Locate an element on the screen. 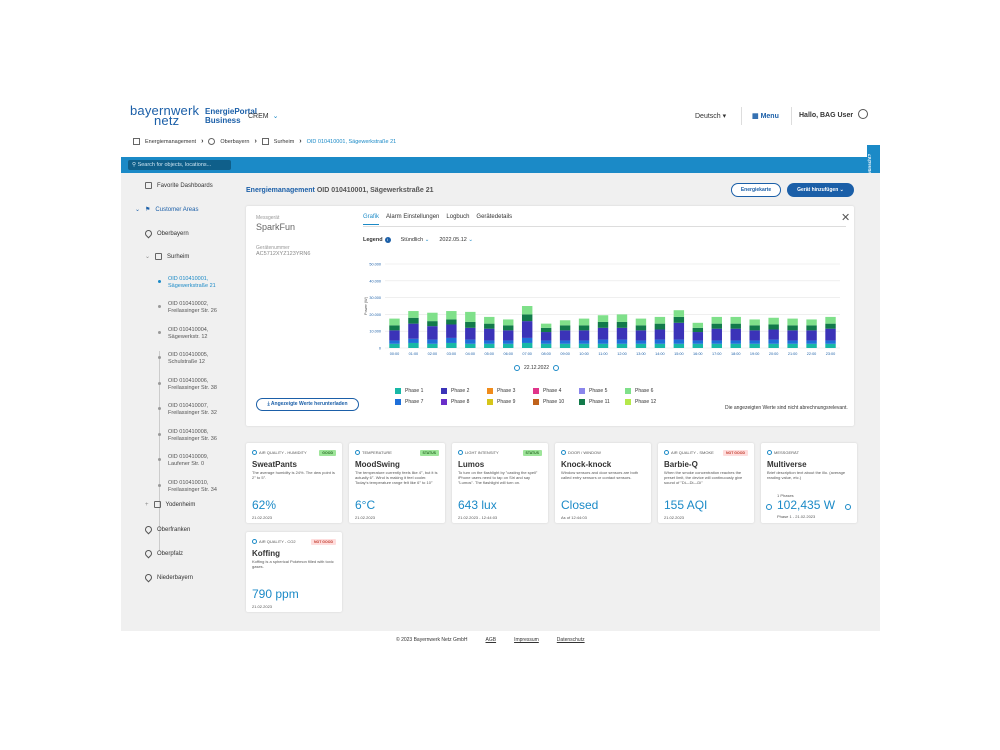 The height and width of the screenshot is (750, 1000). legend-item: Phase 11 is located at coordinates (602, 402).